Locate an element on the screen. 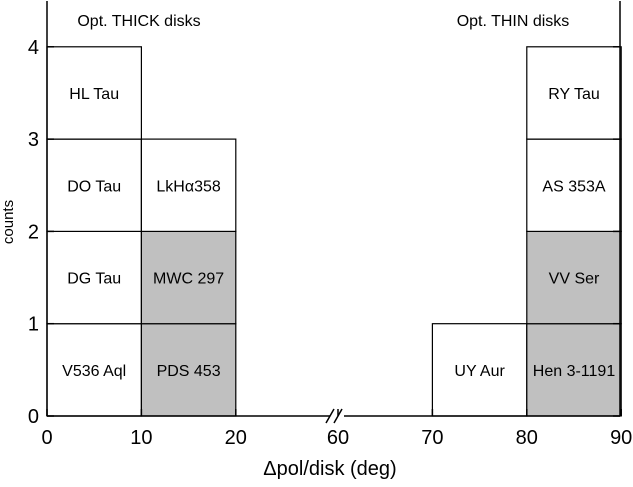 This screenshot has width=633, height=487. x-tick-label: 70 is located at coordinates (432, 438).